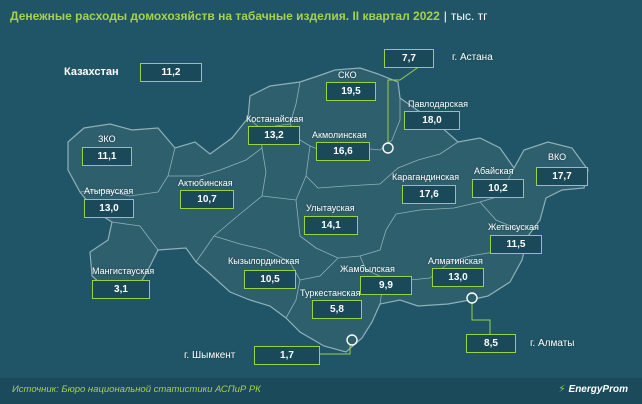 This screenshot has height=404, width=642. What do you see at coordinates (458, 277) in the screenshot?
I see `region-value-almaty-region: 13,0` at bounding box center [458, 277].